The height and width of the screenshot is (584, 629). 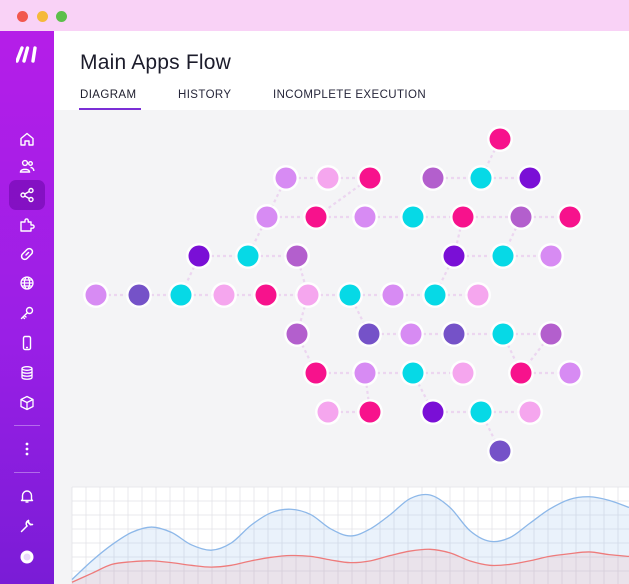 I want to click on sidebar-item-apps, so click(x=27, y=225).